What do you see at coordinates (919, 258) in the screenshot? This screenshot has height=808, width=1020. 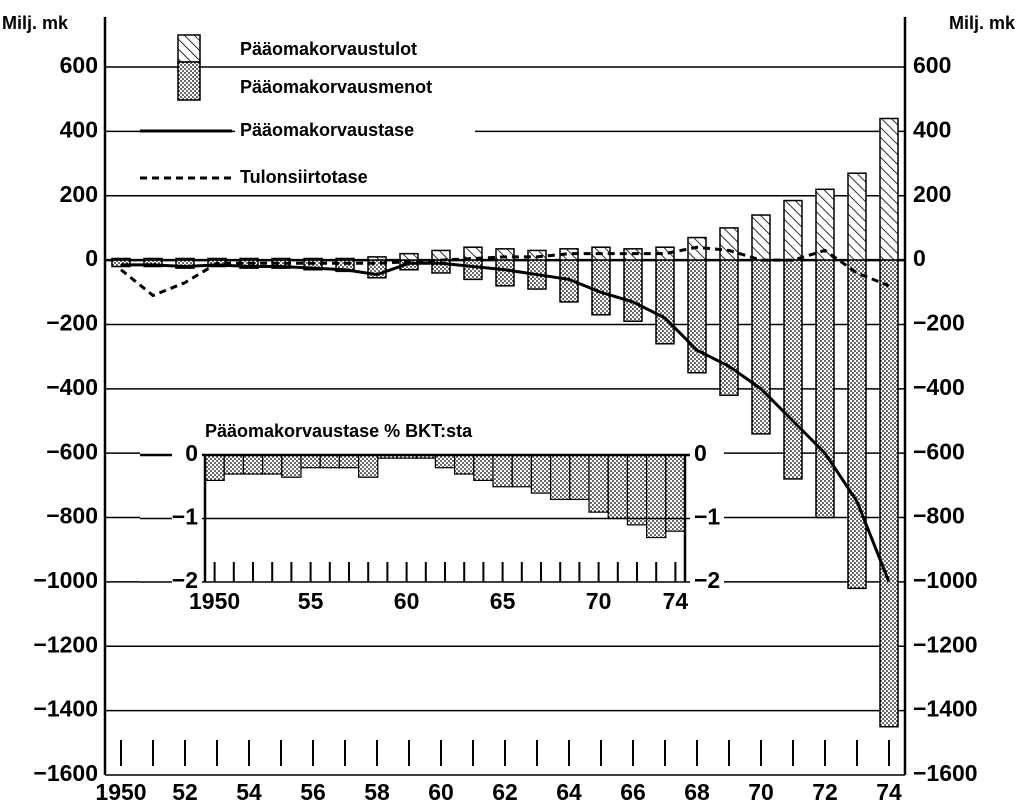 I see `y2-tick-label: 0` at bounding box center [919, 258].